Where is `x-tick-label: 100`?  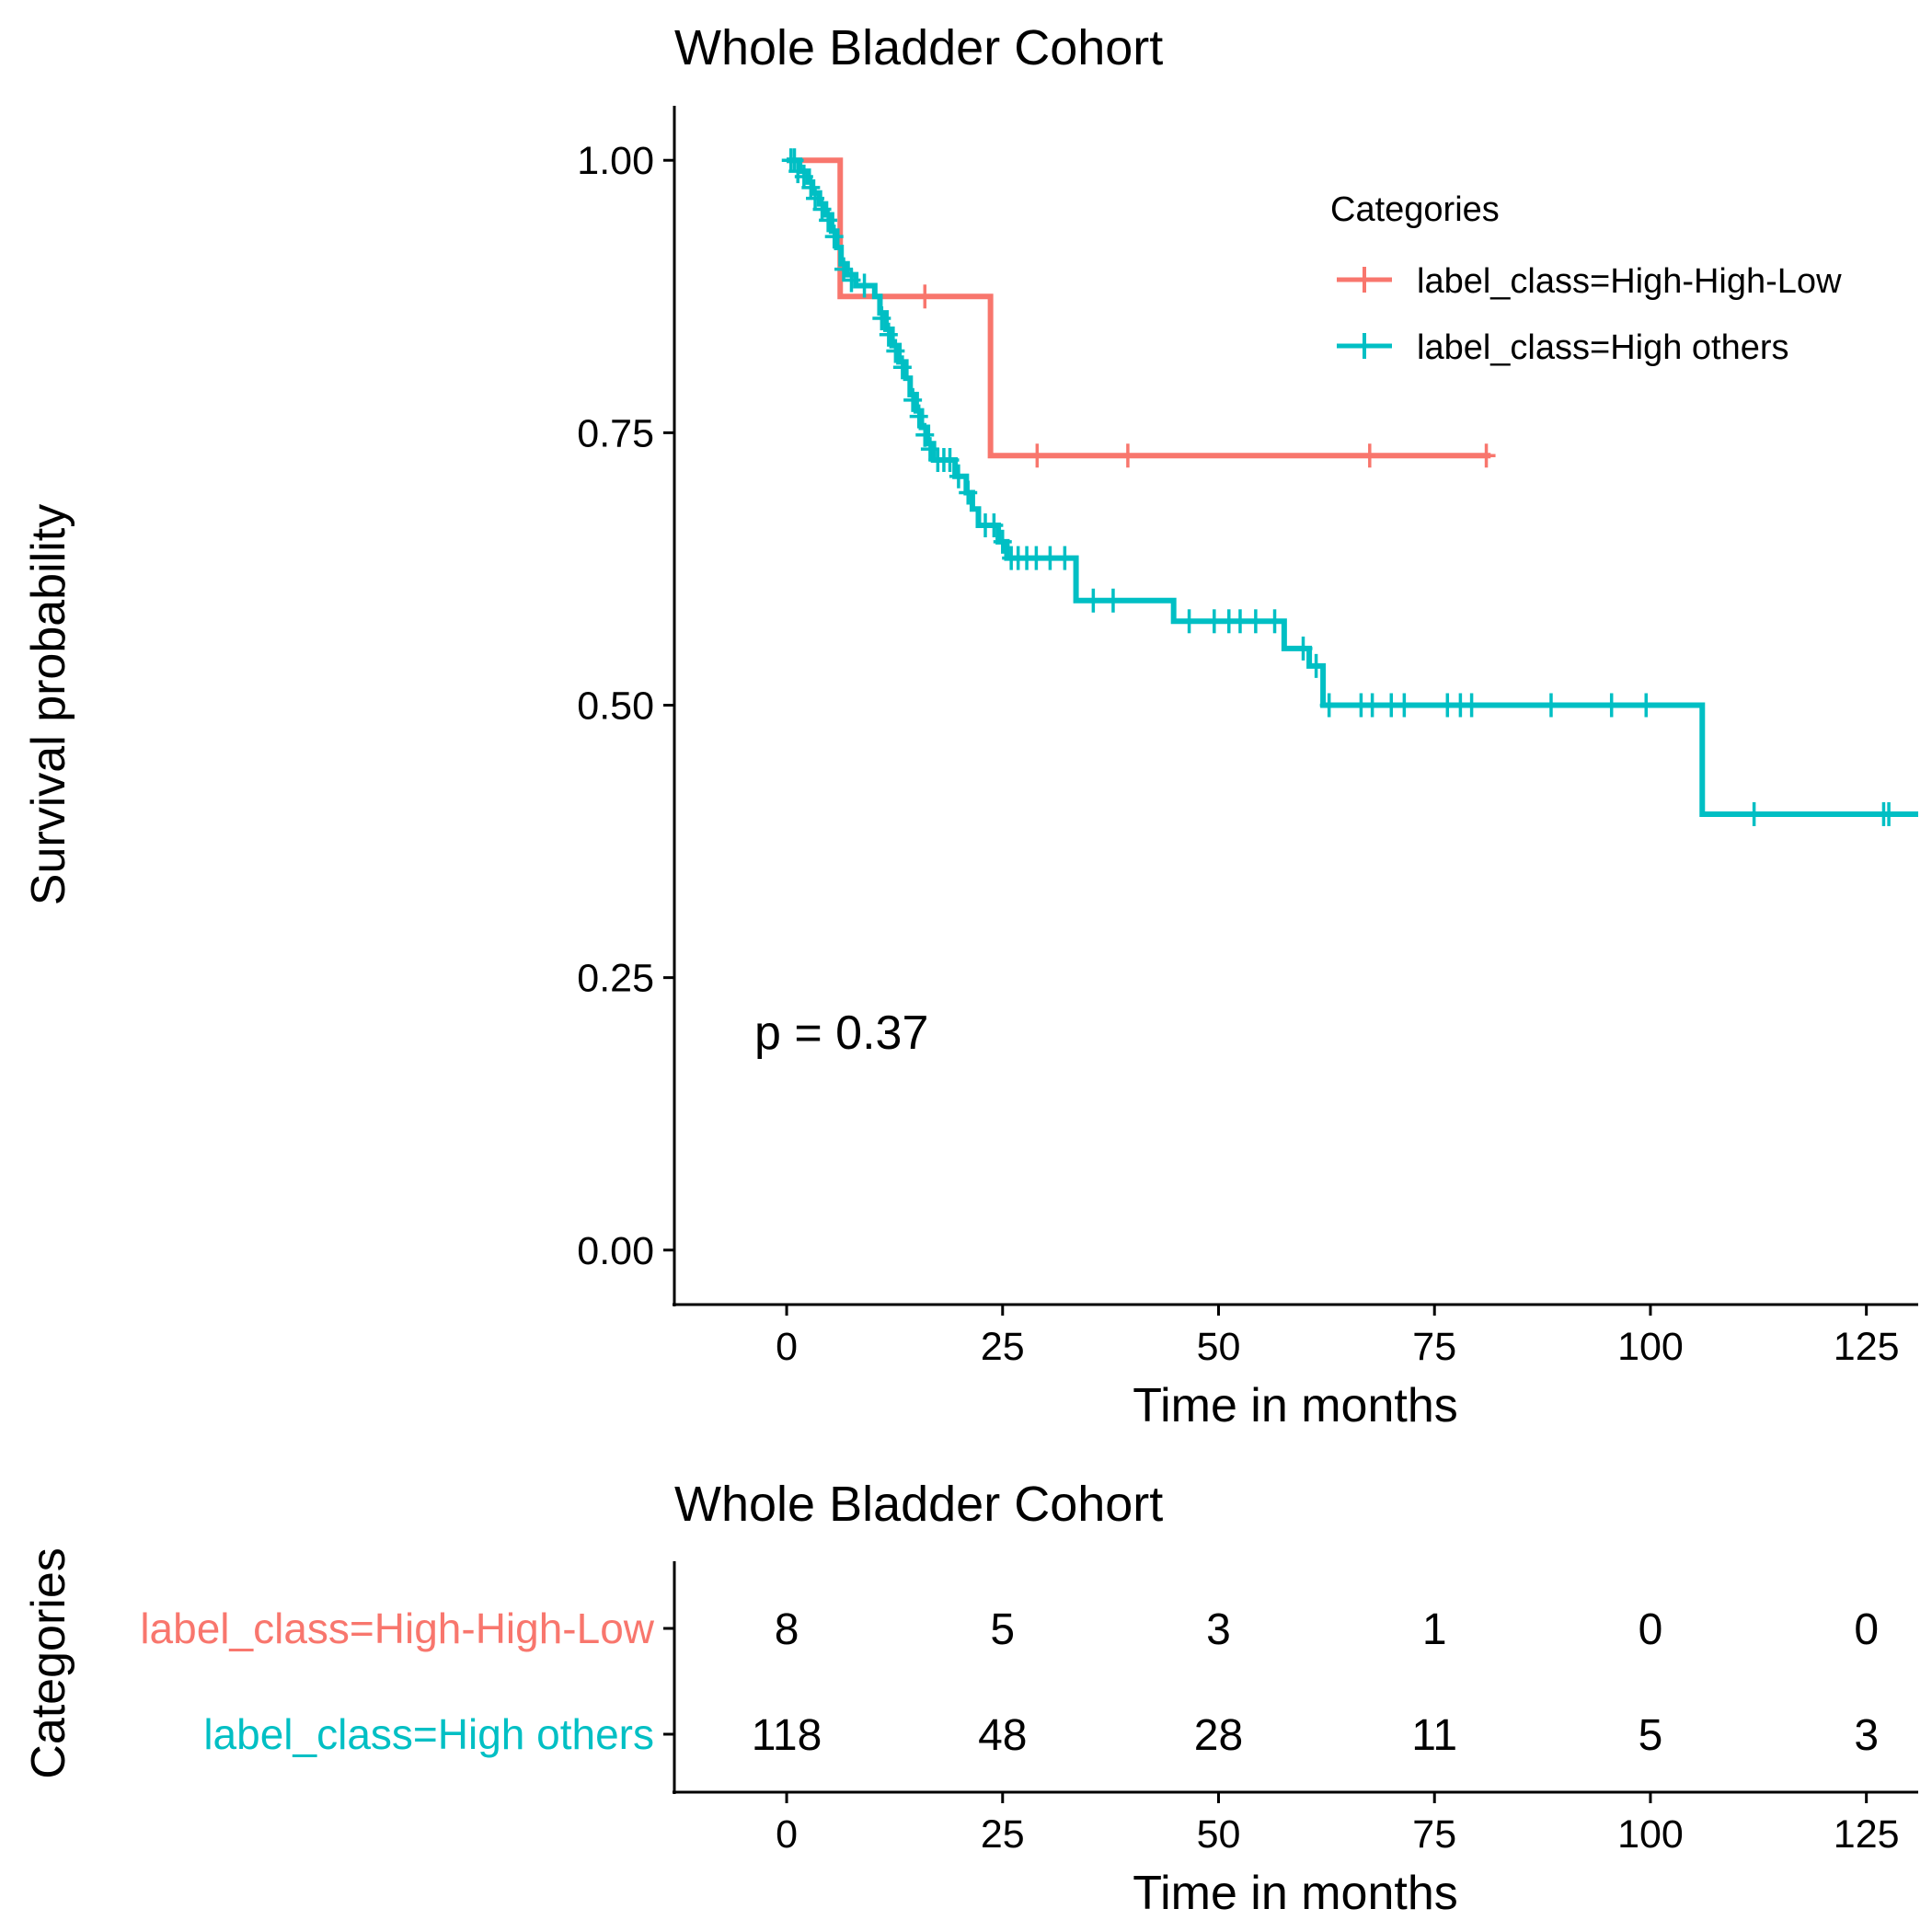
x-tick-label: 100 is located at coordinates (1650, 1347).